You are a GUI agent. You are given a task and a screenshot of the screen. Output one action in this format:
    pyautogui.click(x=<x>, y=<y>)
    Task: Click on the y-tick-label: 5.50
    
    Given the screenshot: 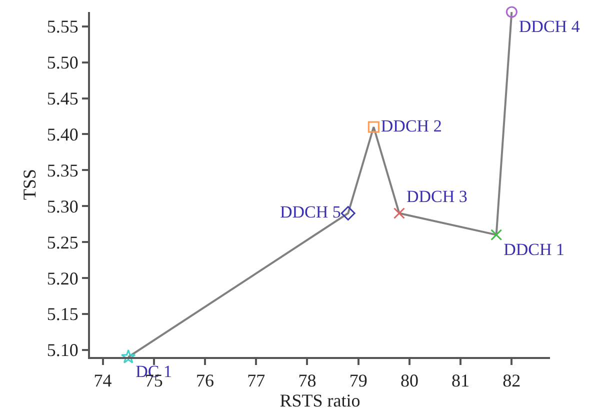 What is the action you would take?
    pyautogui.click(x=62, y=62)
    